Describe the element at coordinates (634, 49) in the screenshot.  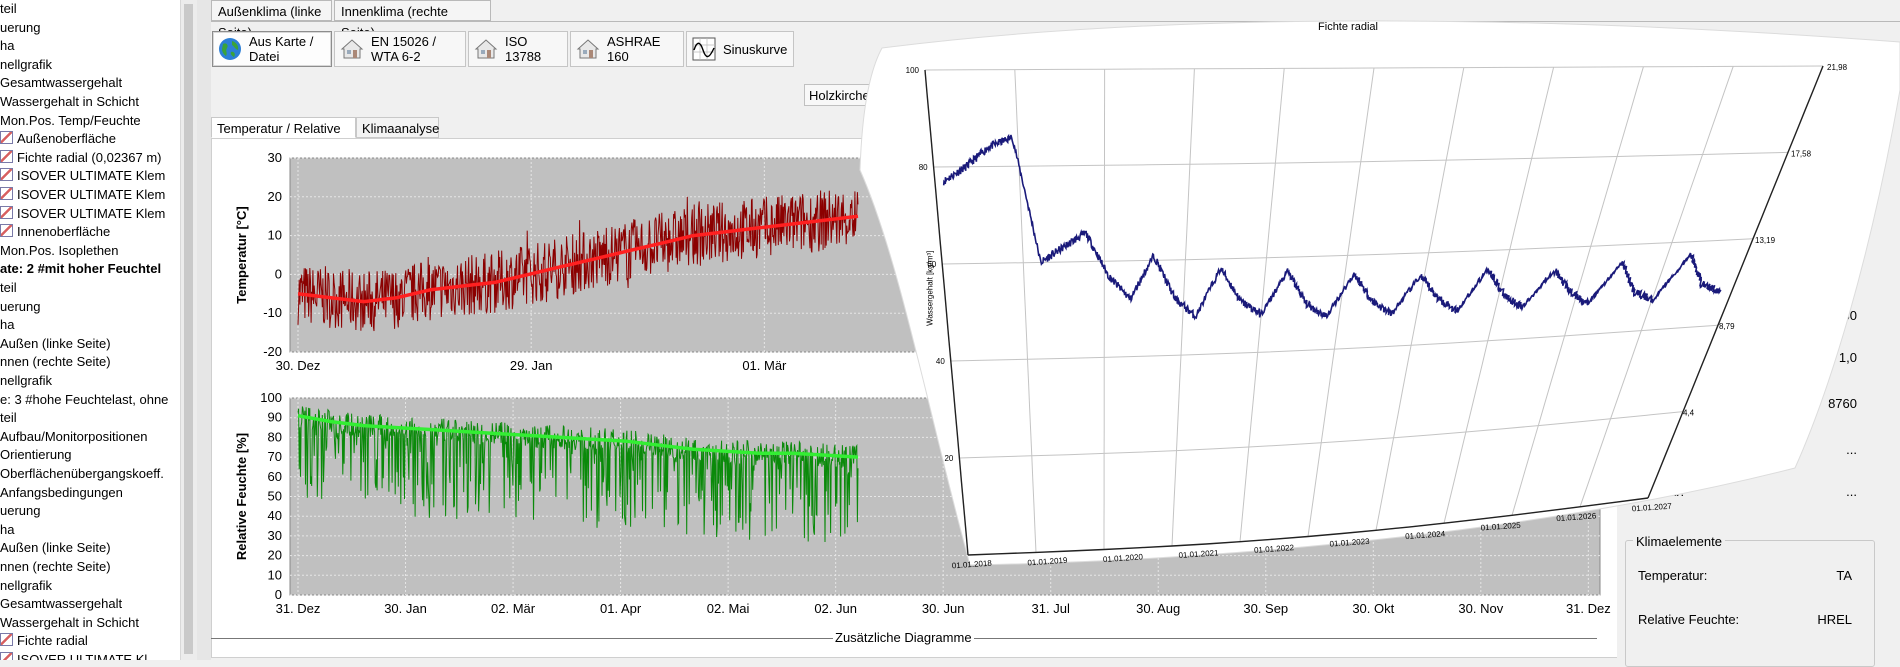
I see `source-button-label: ASHRAE 160` at that location.